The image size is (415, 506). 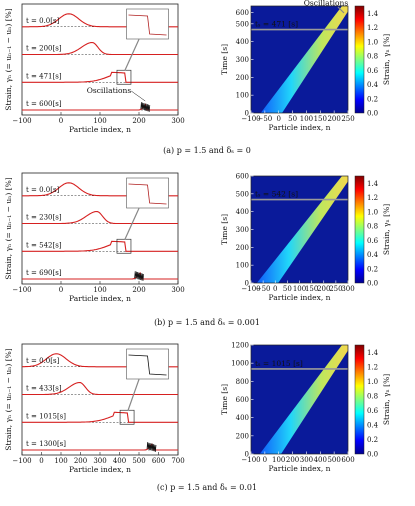 What do you see at coordinates (320, 119) in the screenshot?
I see `x-tick-label: 150` at bounding box center [320, 119].